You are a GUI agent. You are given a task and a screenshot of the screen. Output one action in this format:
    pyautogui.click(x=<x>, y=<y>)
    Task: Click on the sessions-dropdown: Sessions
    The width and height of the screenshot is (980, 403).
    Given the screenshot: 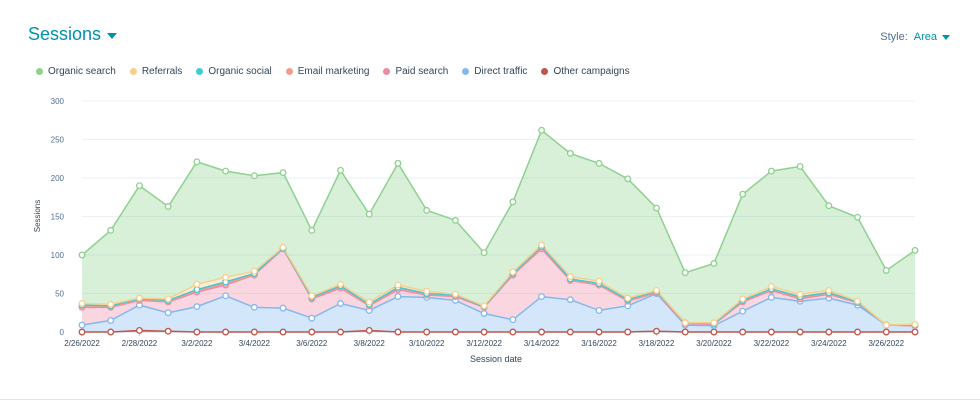 What is the action you would take?
    pyautogui.click(x=73, y=34)
    